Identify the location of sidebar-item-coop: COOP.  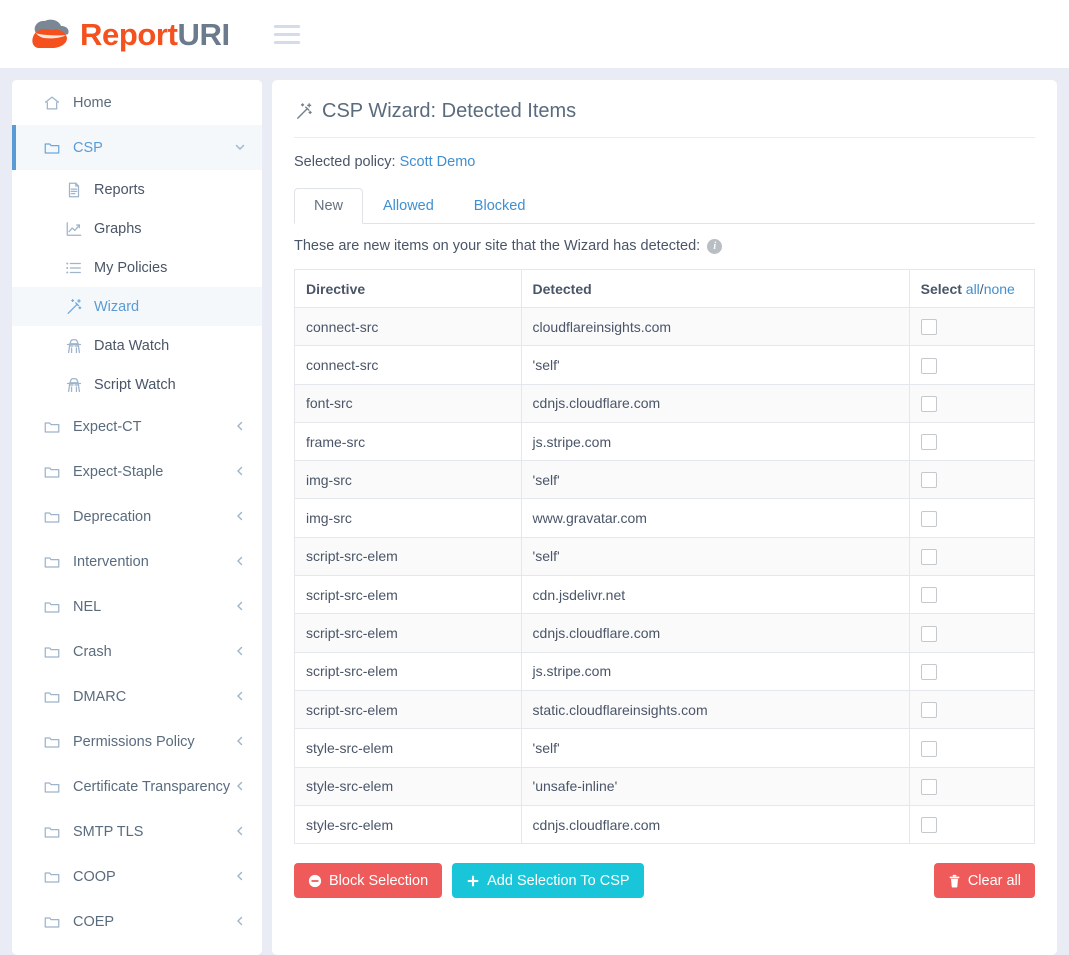
(137, 876).